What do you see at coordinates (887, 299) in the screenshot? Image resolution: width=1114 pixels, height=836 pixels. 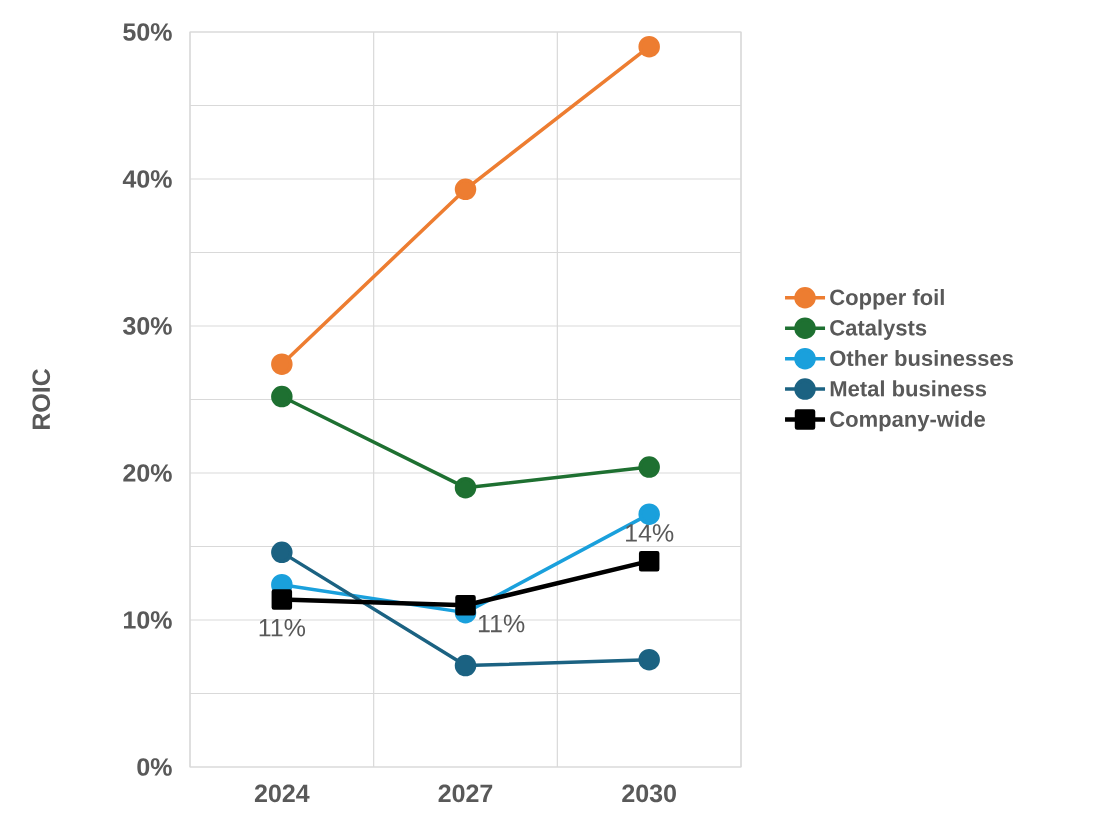 I see `legend-label: Copper foil` at bounding box center [887, 299].